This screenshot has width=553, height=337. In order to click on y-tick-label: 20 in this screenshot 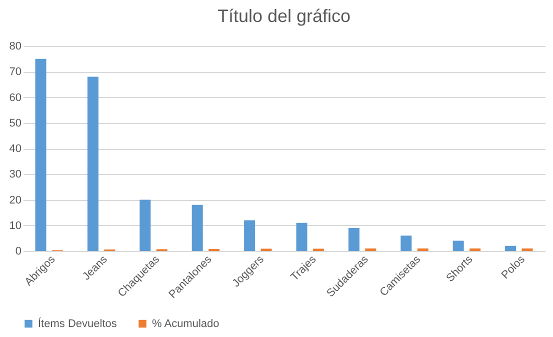, I will do `click(15, 200)`.